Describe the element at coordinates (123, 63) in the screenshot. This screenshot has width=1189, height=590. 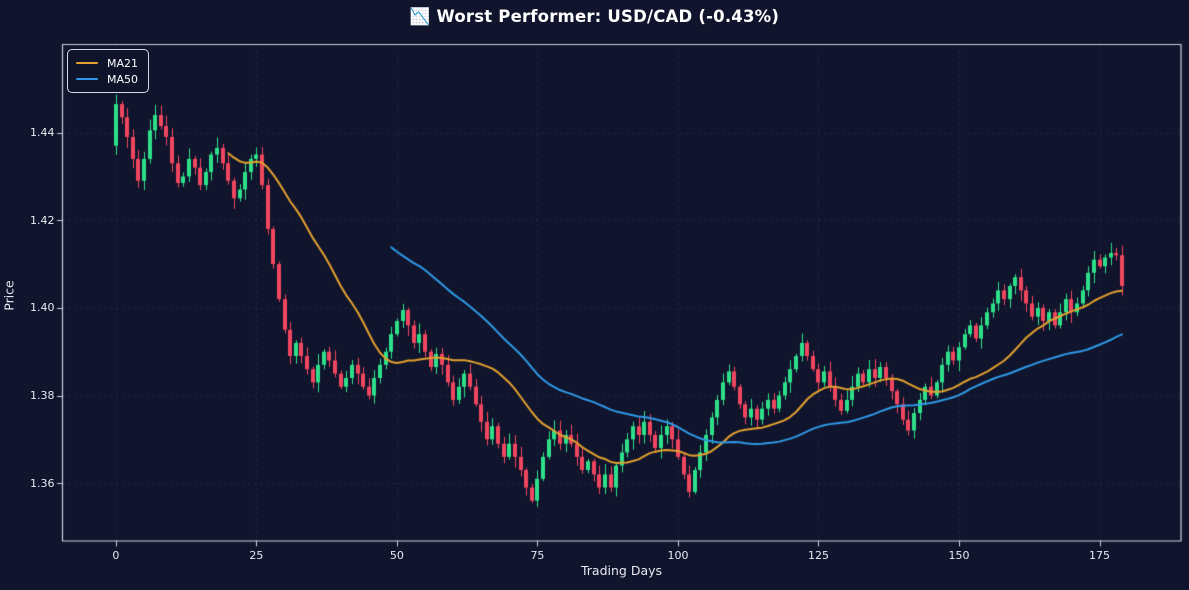
I see `legend-label-ma21: MA21` at that location.